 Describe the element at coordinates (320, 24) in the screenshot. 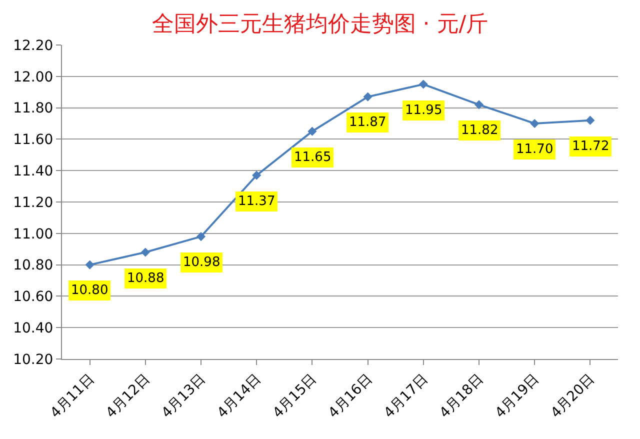

I see `chart-title: 全国外三元生猪均价走势图 · 元/斤` at that location.